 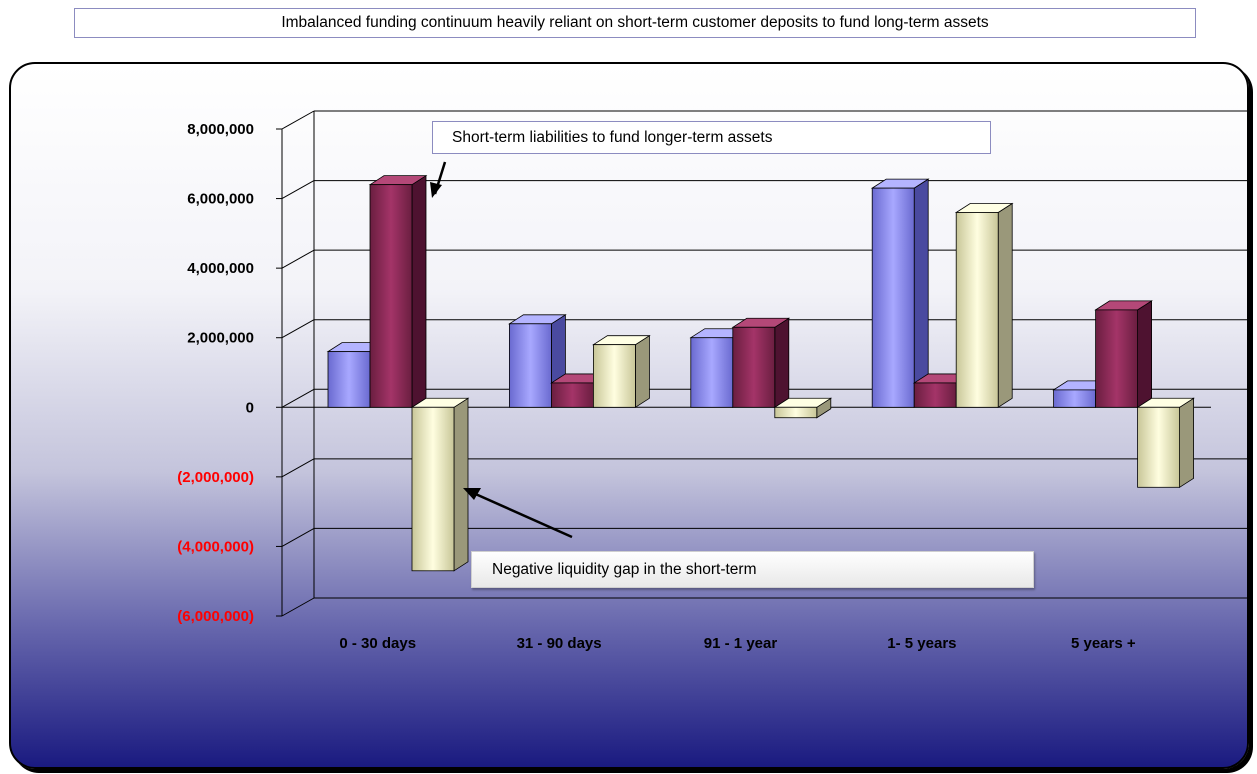 What do you see at coordinates (921, 643) in the screenshot?
I see `x-tick-label: 1- 5 years` at bounding box center [921, 643].